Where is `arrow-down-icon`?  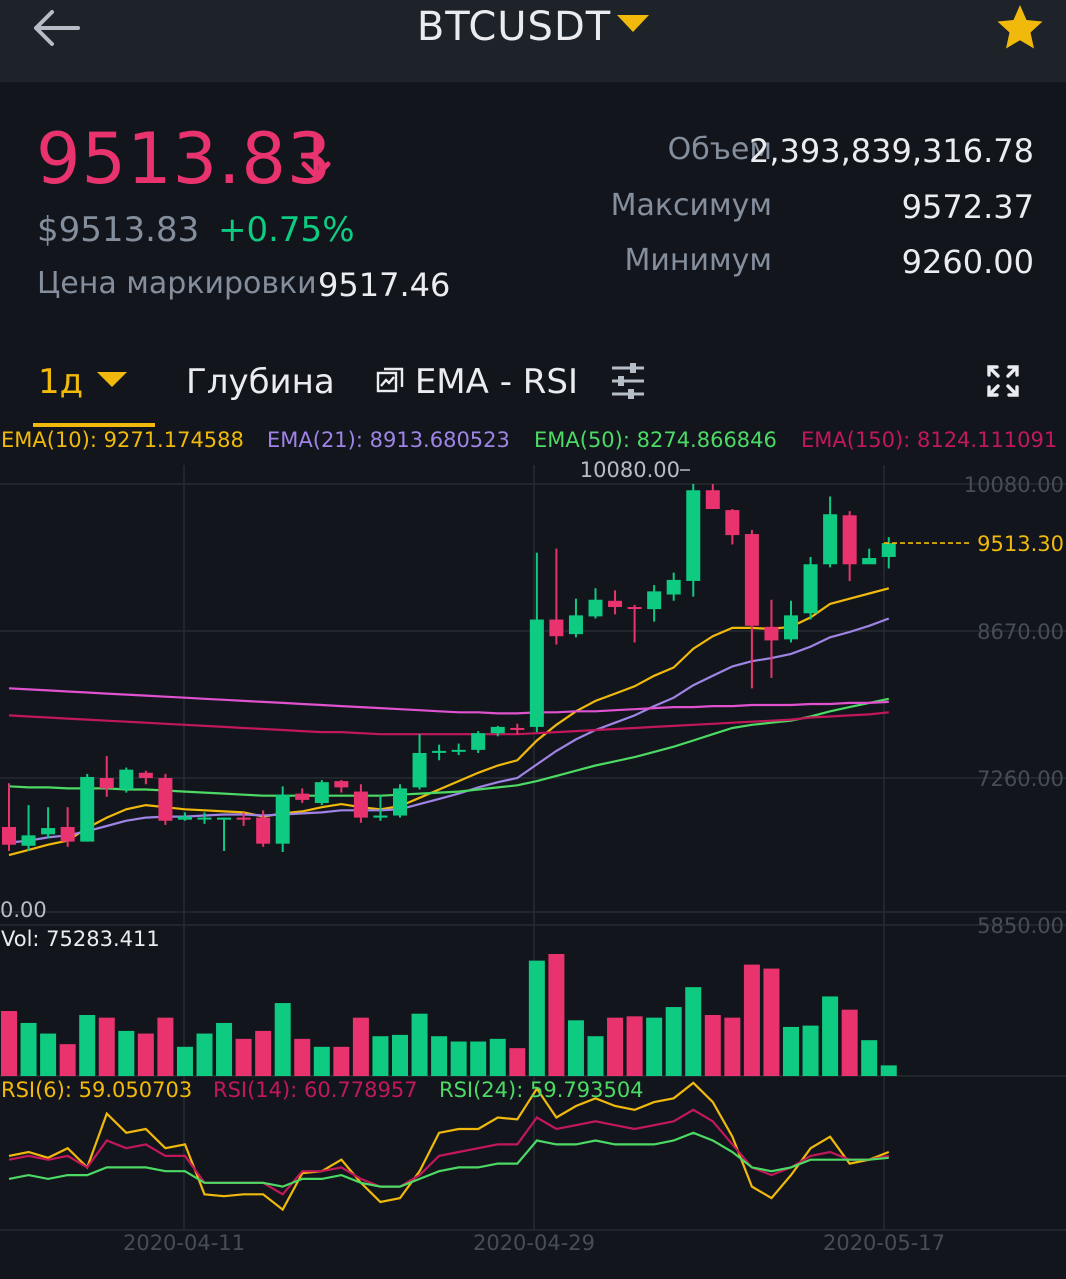
arrow-down-icon is located at coordinates (316, 157).